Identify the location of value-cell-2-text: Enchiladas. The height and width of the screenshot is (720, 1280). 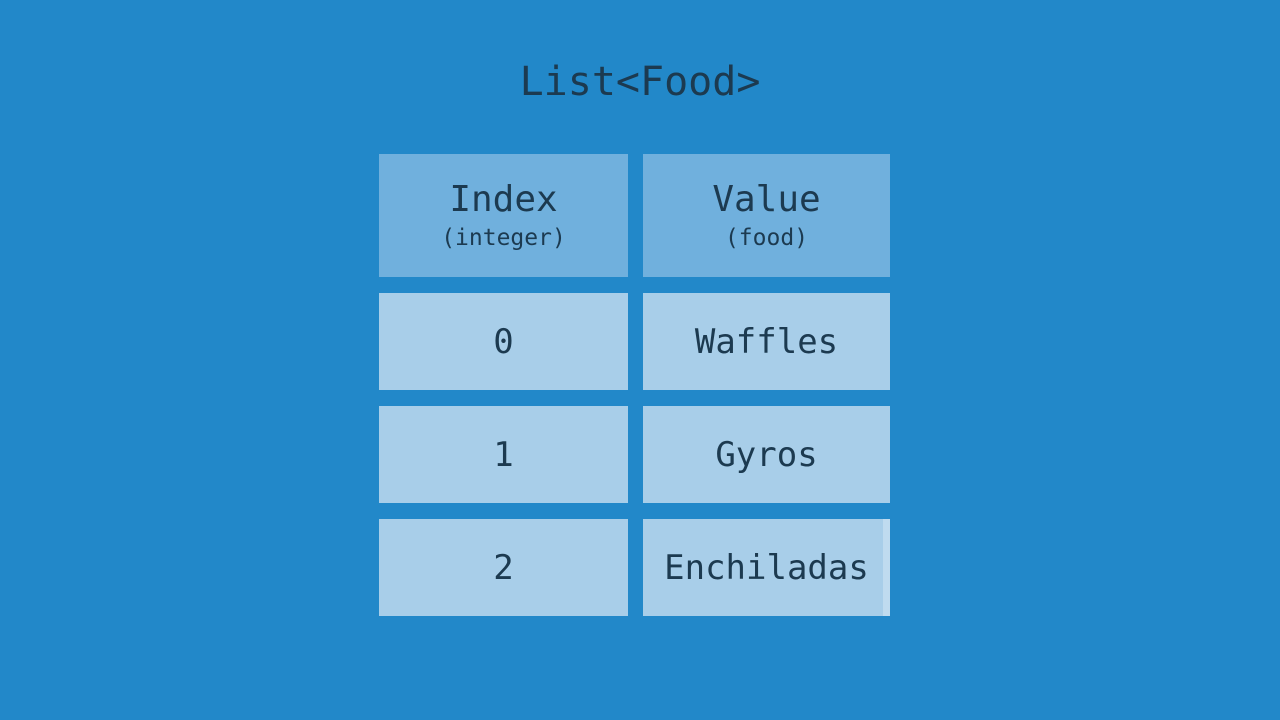
(766, 567).